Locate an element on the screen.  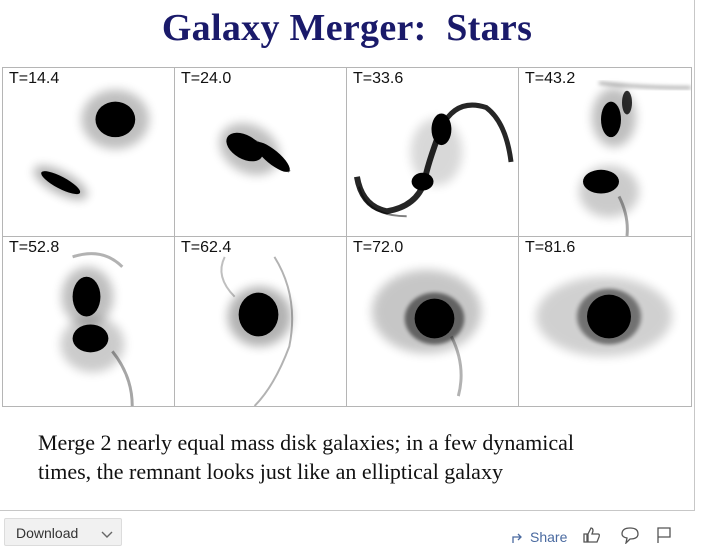
share-label: Share is located at coordinates (549, 537).